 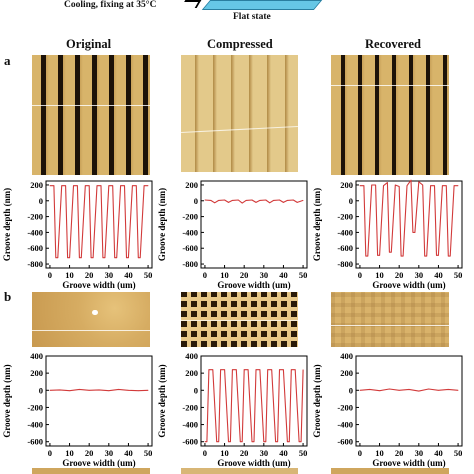 What do you see at coordinates (91, 319) in the screenshot?
I see `afm-image-original-b` at bounding box center [91, 319].